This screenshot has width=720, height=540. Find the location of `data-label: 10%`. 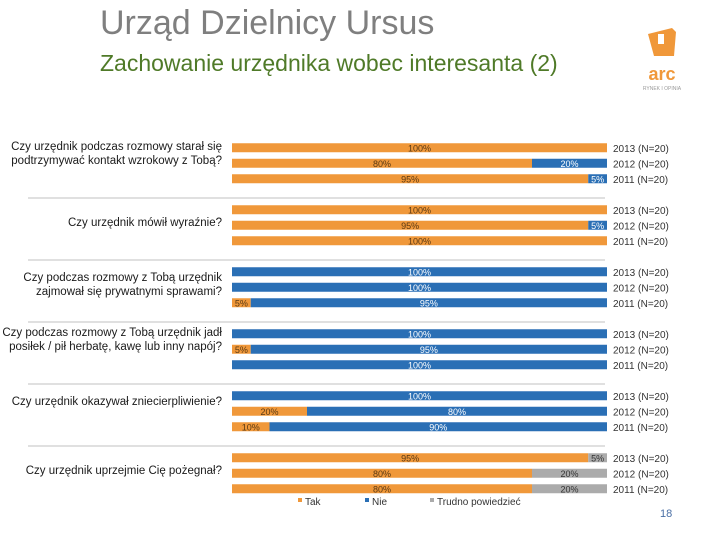

data-label: 10% is located at coordinates (251, 427).